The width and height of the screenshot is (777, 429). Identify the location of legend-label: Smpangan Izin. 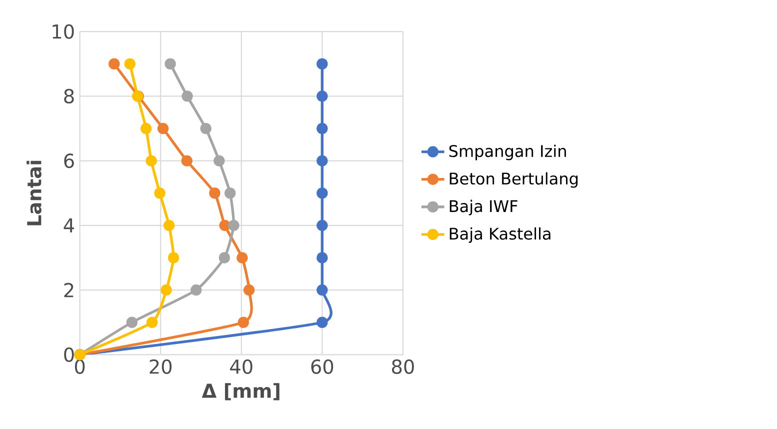
(507, 152).